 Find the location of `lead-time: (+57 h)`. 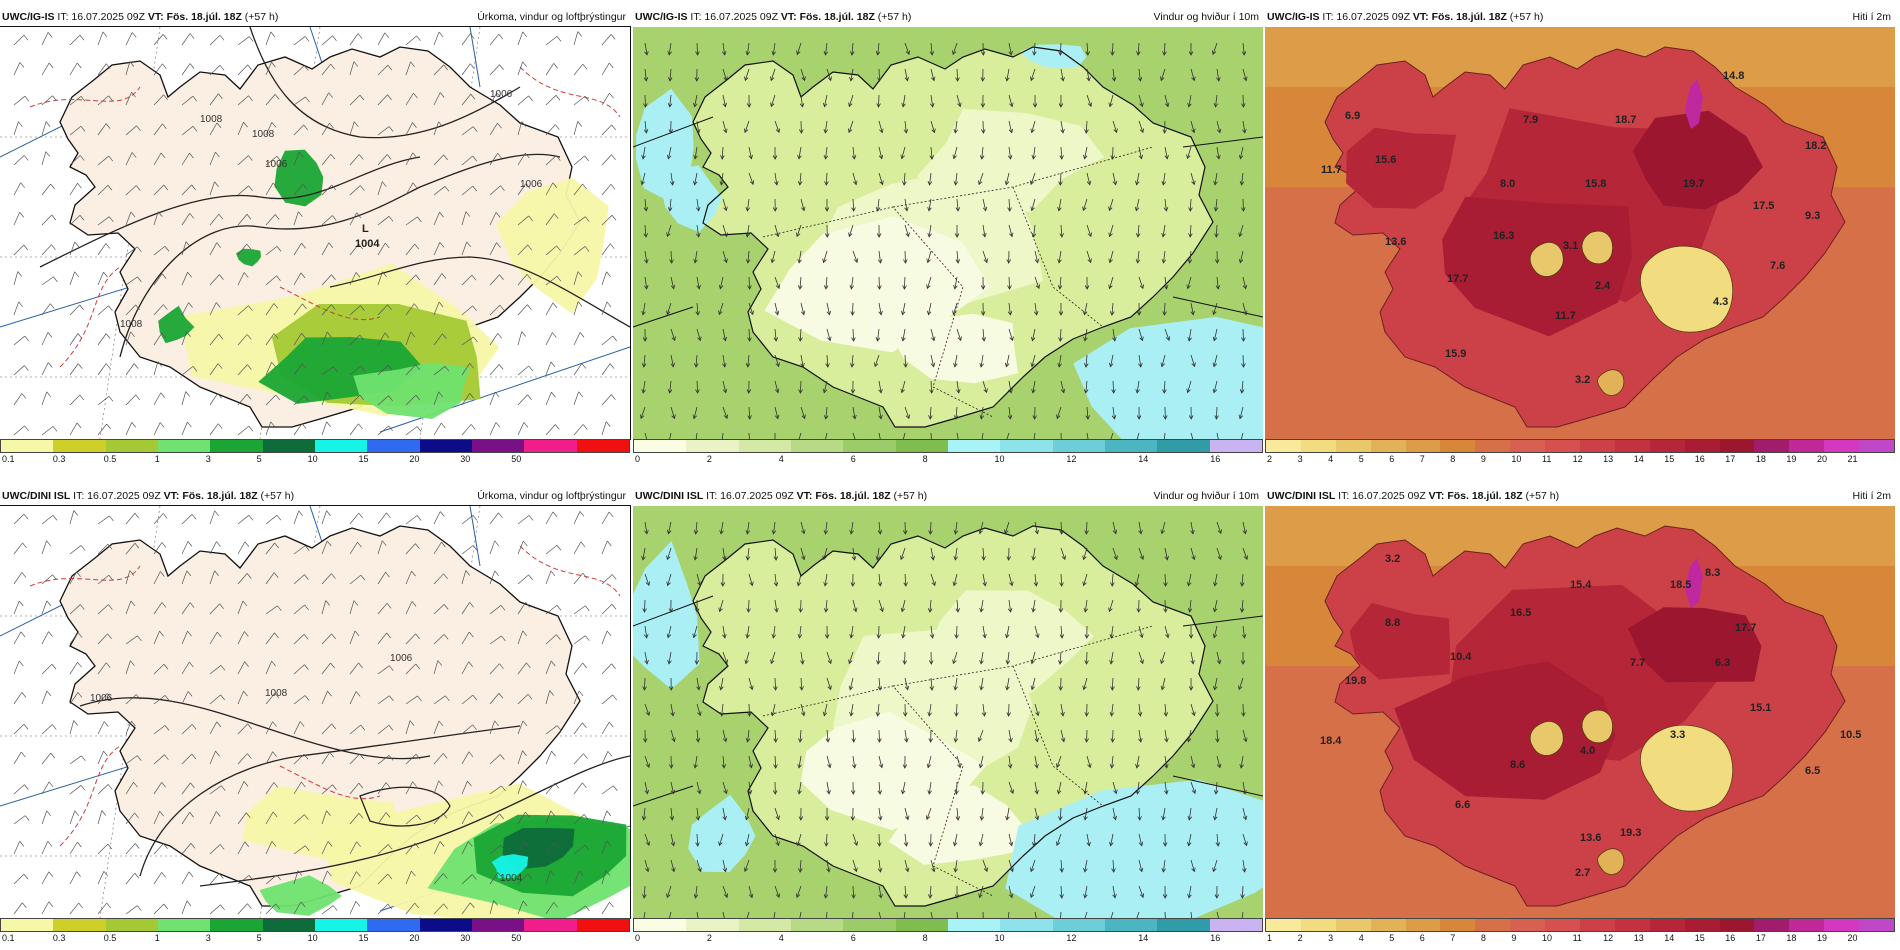

lead-time: (+57 h) is located at coordinates (1542, 496).